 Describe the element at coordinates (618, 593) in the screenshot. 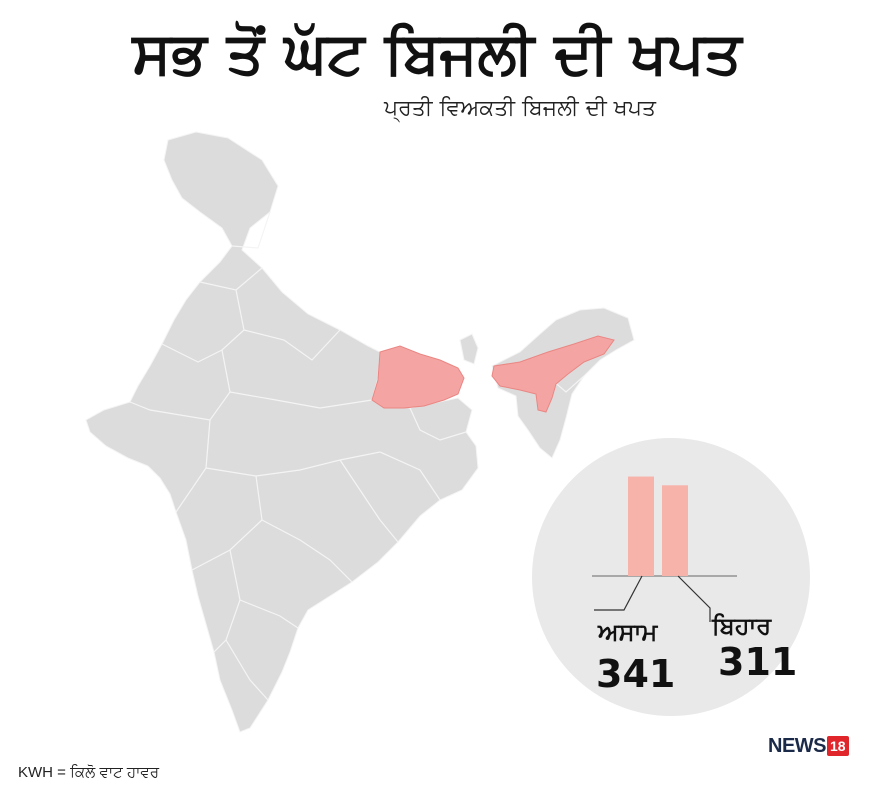

I see `leader-line-assam` at that location.